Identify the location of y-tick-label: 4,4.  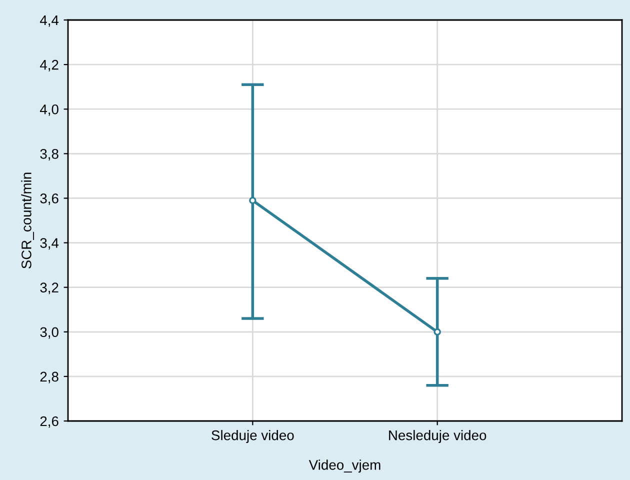
(49, 21).